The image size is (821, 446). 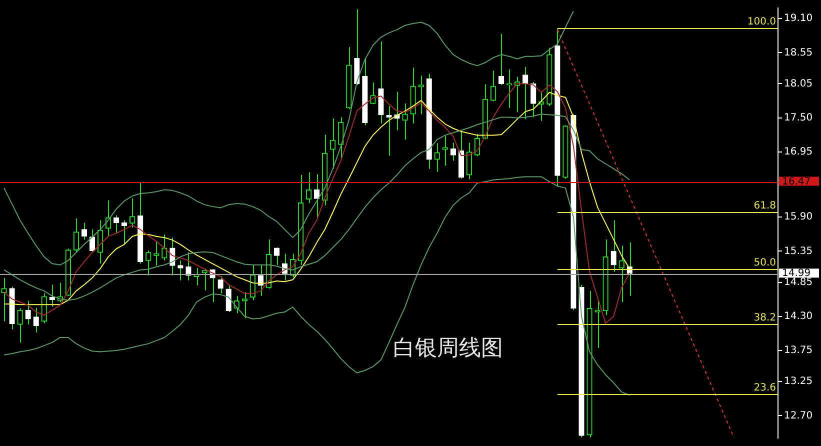 What do you see at coordinates (798, 382) in the screenshot?
I see `y-tick-label: 13.25` at bounding box center [798, 382].